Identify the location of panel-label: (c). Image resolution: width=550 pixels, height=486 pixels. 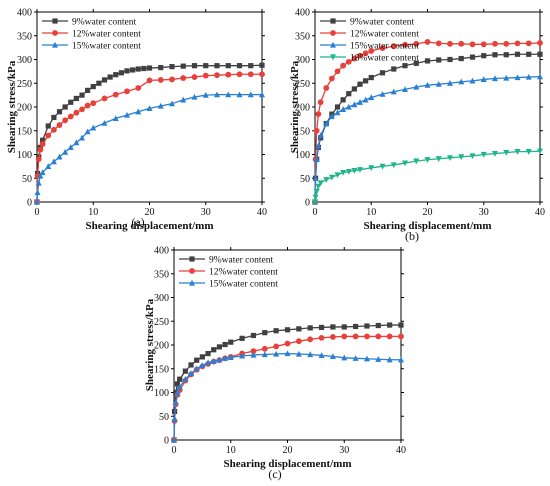
(274, 474).